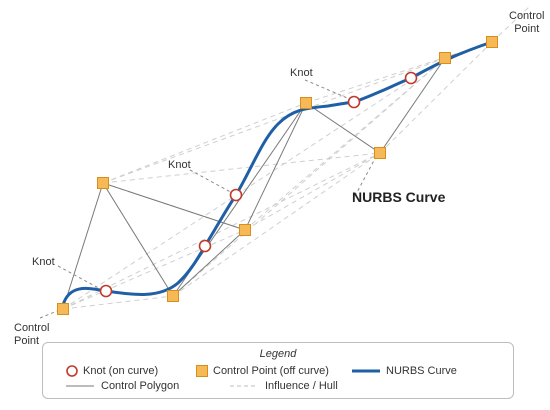 The width and height of the screenshot is (550, 410). I want to click on legend-item-polygon: Control Polygon, so click(122, 386).